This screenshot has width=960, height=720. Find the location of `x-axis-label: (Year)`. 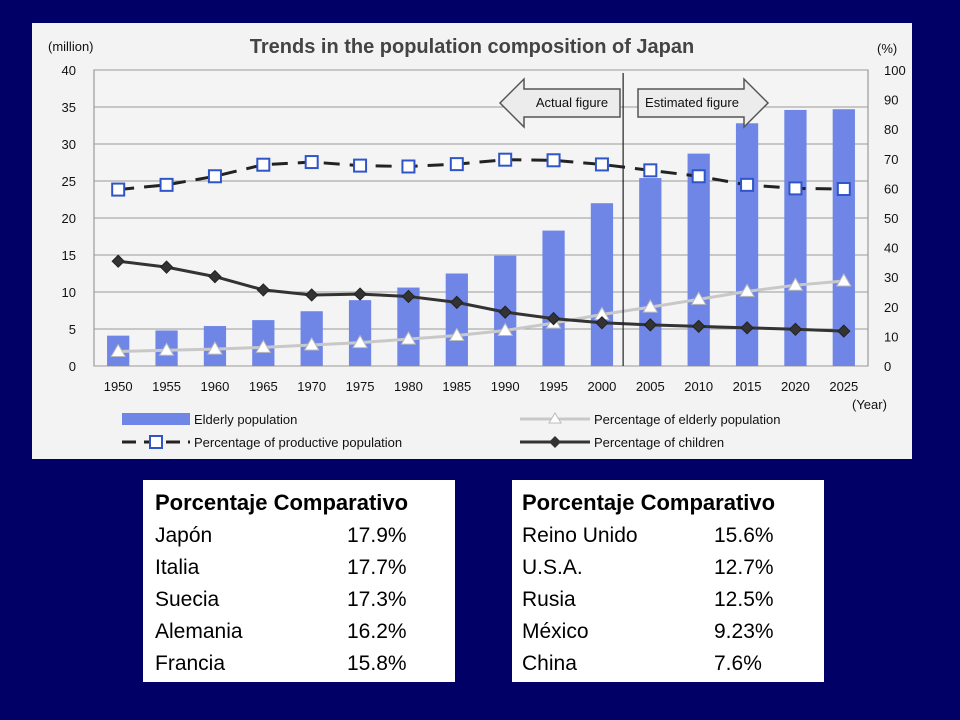

x-axis-label: (Year) is located at coordinates (869, 404).